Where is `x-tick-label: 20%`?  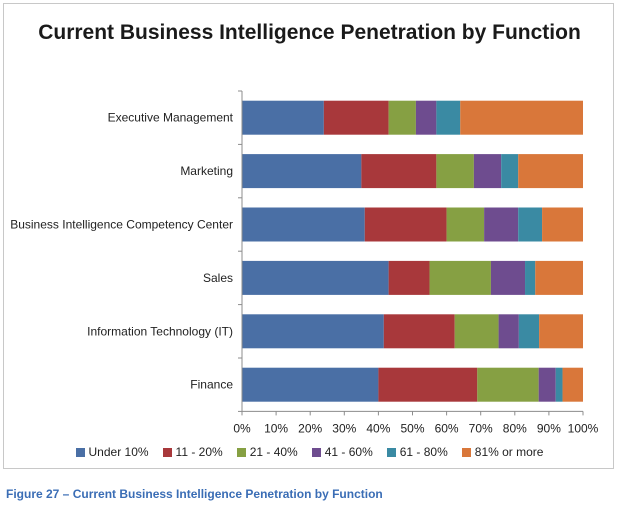 x-tick-label: 20% is located at coordinates (310, 428).